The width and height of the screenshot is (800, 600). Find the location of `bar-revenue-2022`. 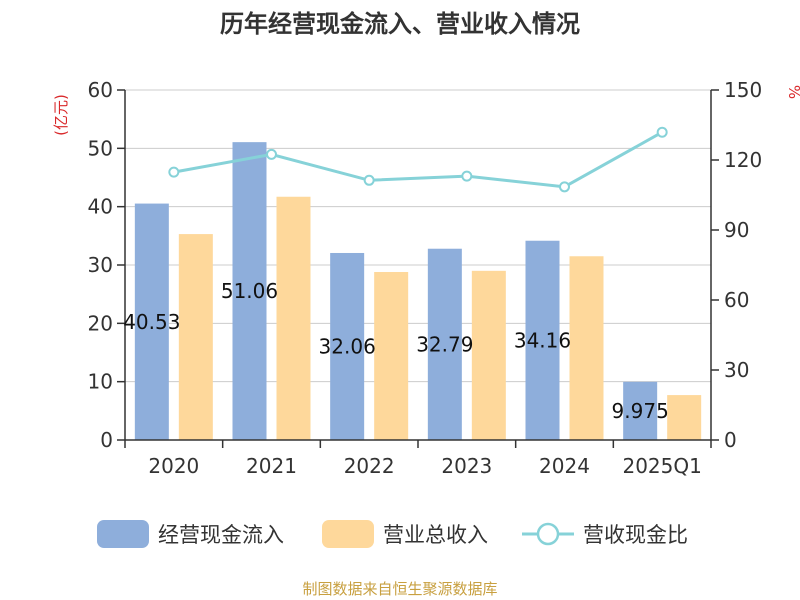

bar-revenue-2022 is located at coordinates (391, 356).